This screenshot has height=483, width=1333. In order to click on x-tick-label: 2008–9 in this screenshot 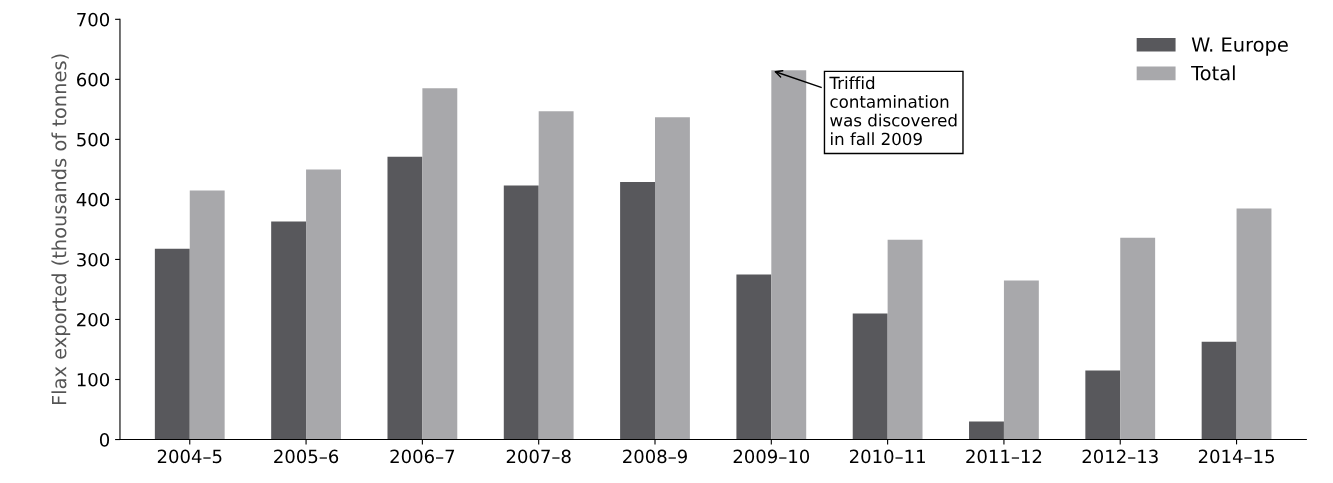, I will do `click(655, 456)`.